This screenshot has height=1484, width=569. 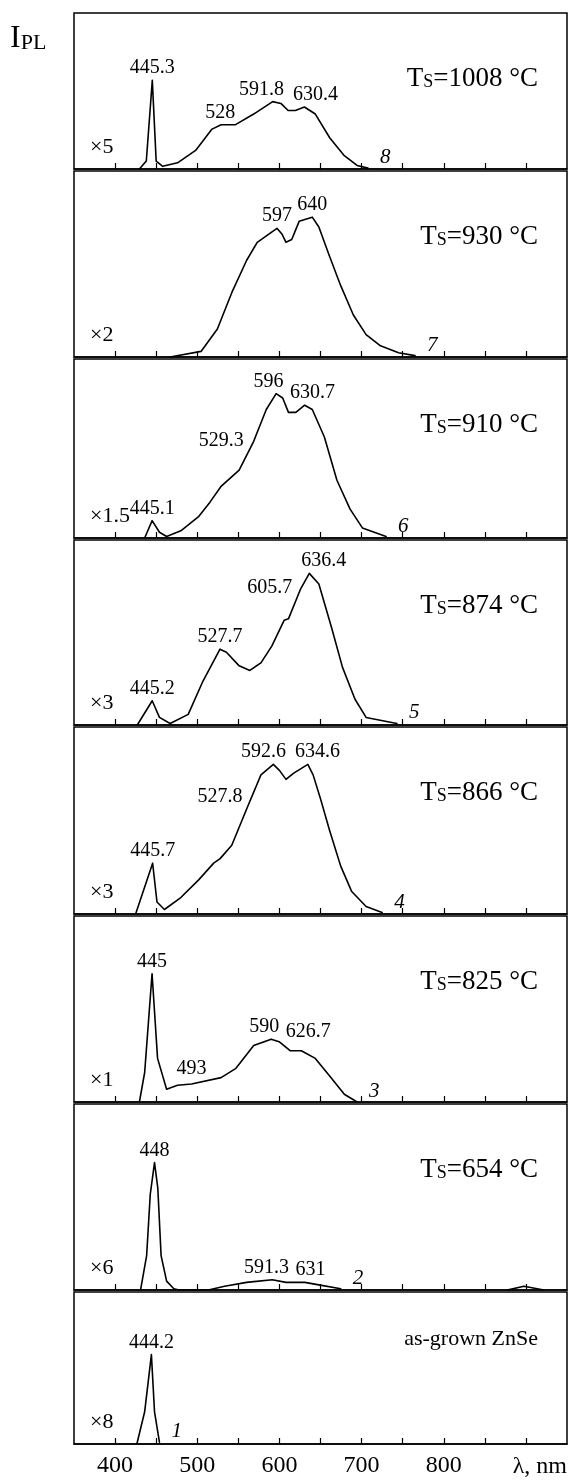 I want to click on annotation: 448, so click(x=154, y=1148).